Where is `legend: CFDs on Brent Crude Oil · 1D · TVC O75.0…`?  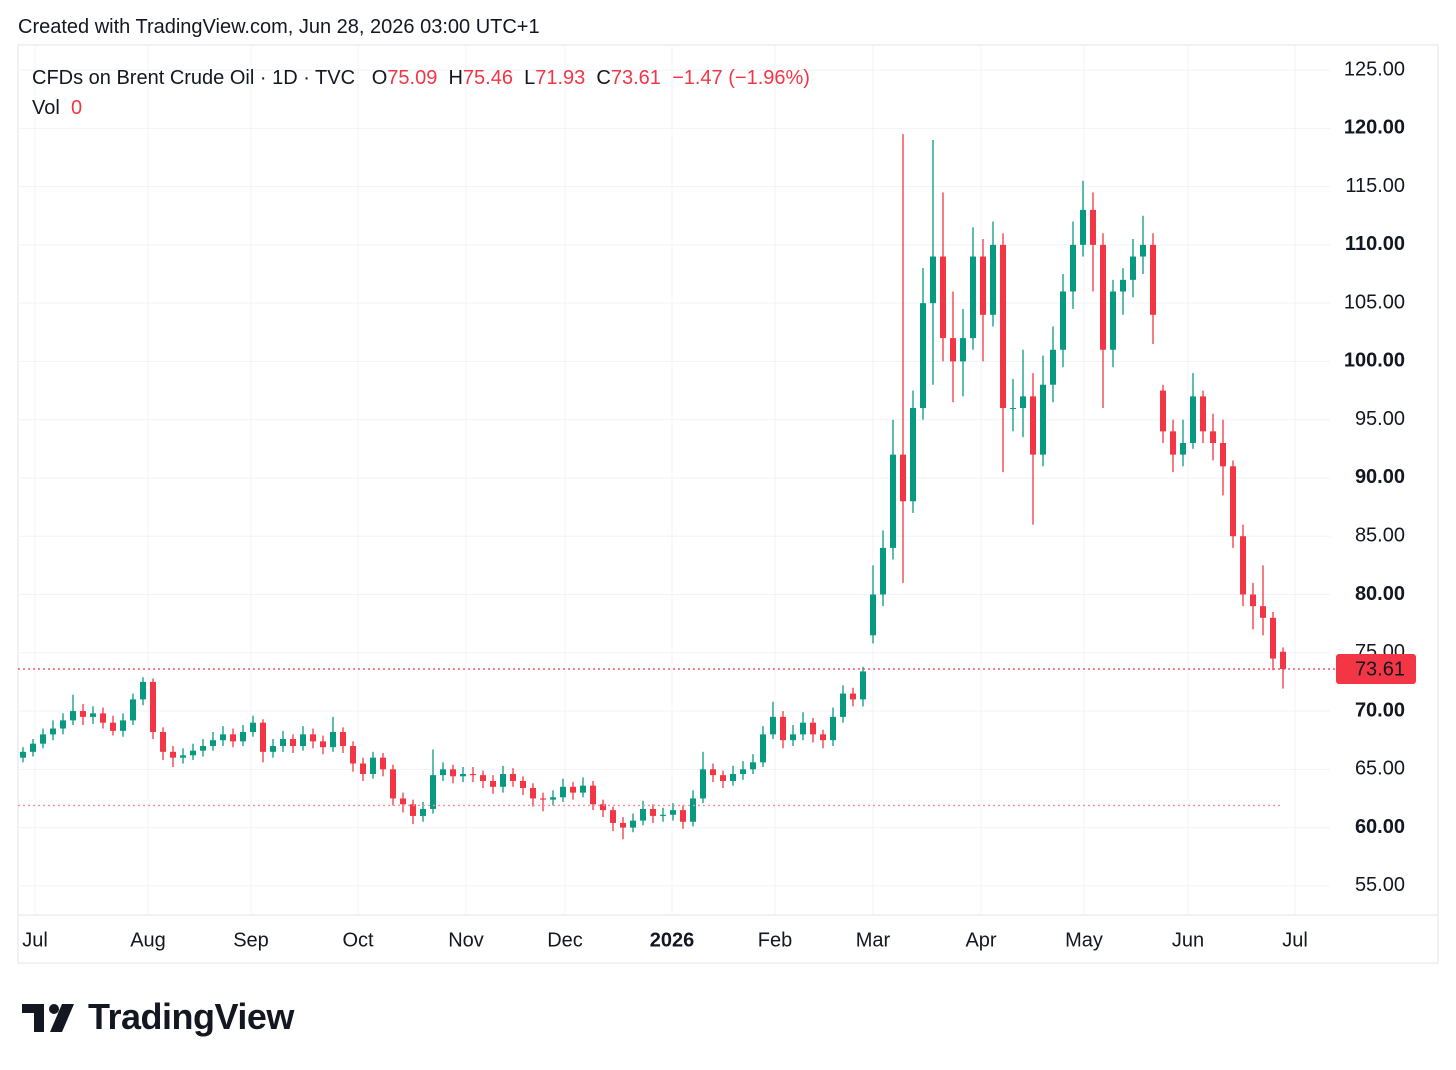
legend: CFDs on Brent Crude Oil · 1D · TVC O75.0… is located at coordinates (421, 93).